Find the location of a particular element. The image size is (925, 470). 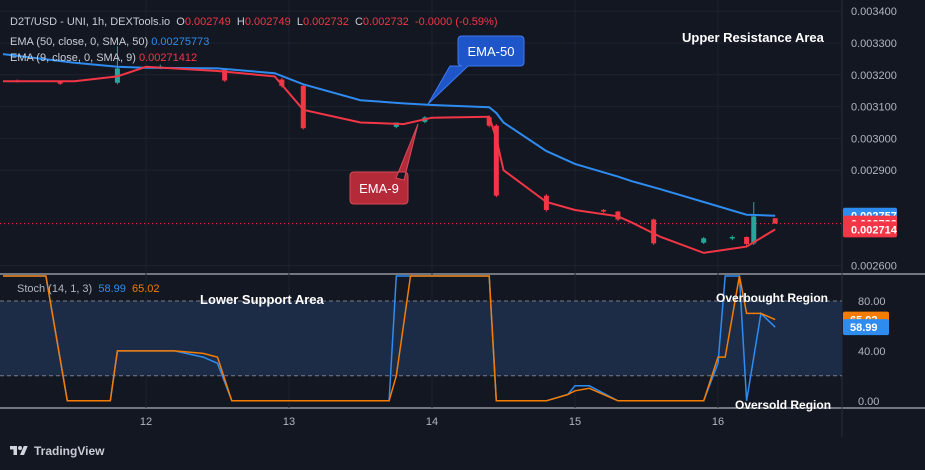

tradingview-logo-icon is located at coordinates (19, 450).